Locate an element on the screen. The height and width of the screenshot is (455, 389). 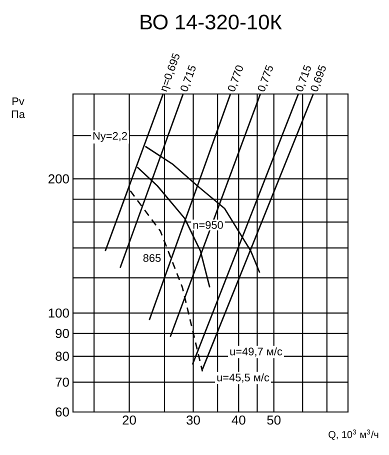
text: 0,775 is located at coordinates (265, 78).